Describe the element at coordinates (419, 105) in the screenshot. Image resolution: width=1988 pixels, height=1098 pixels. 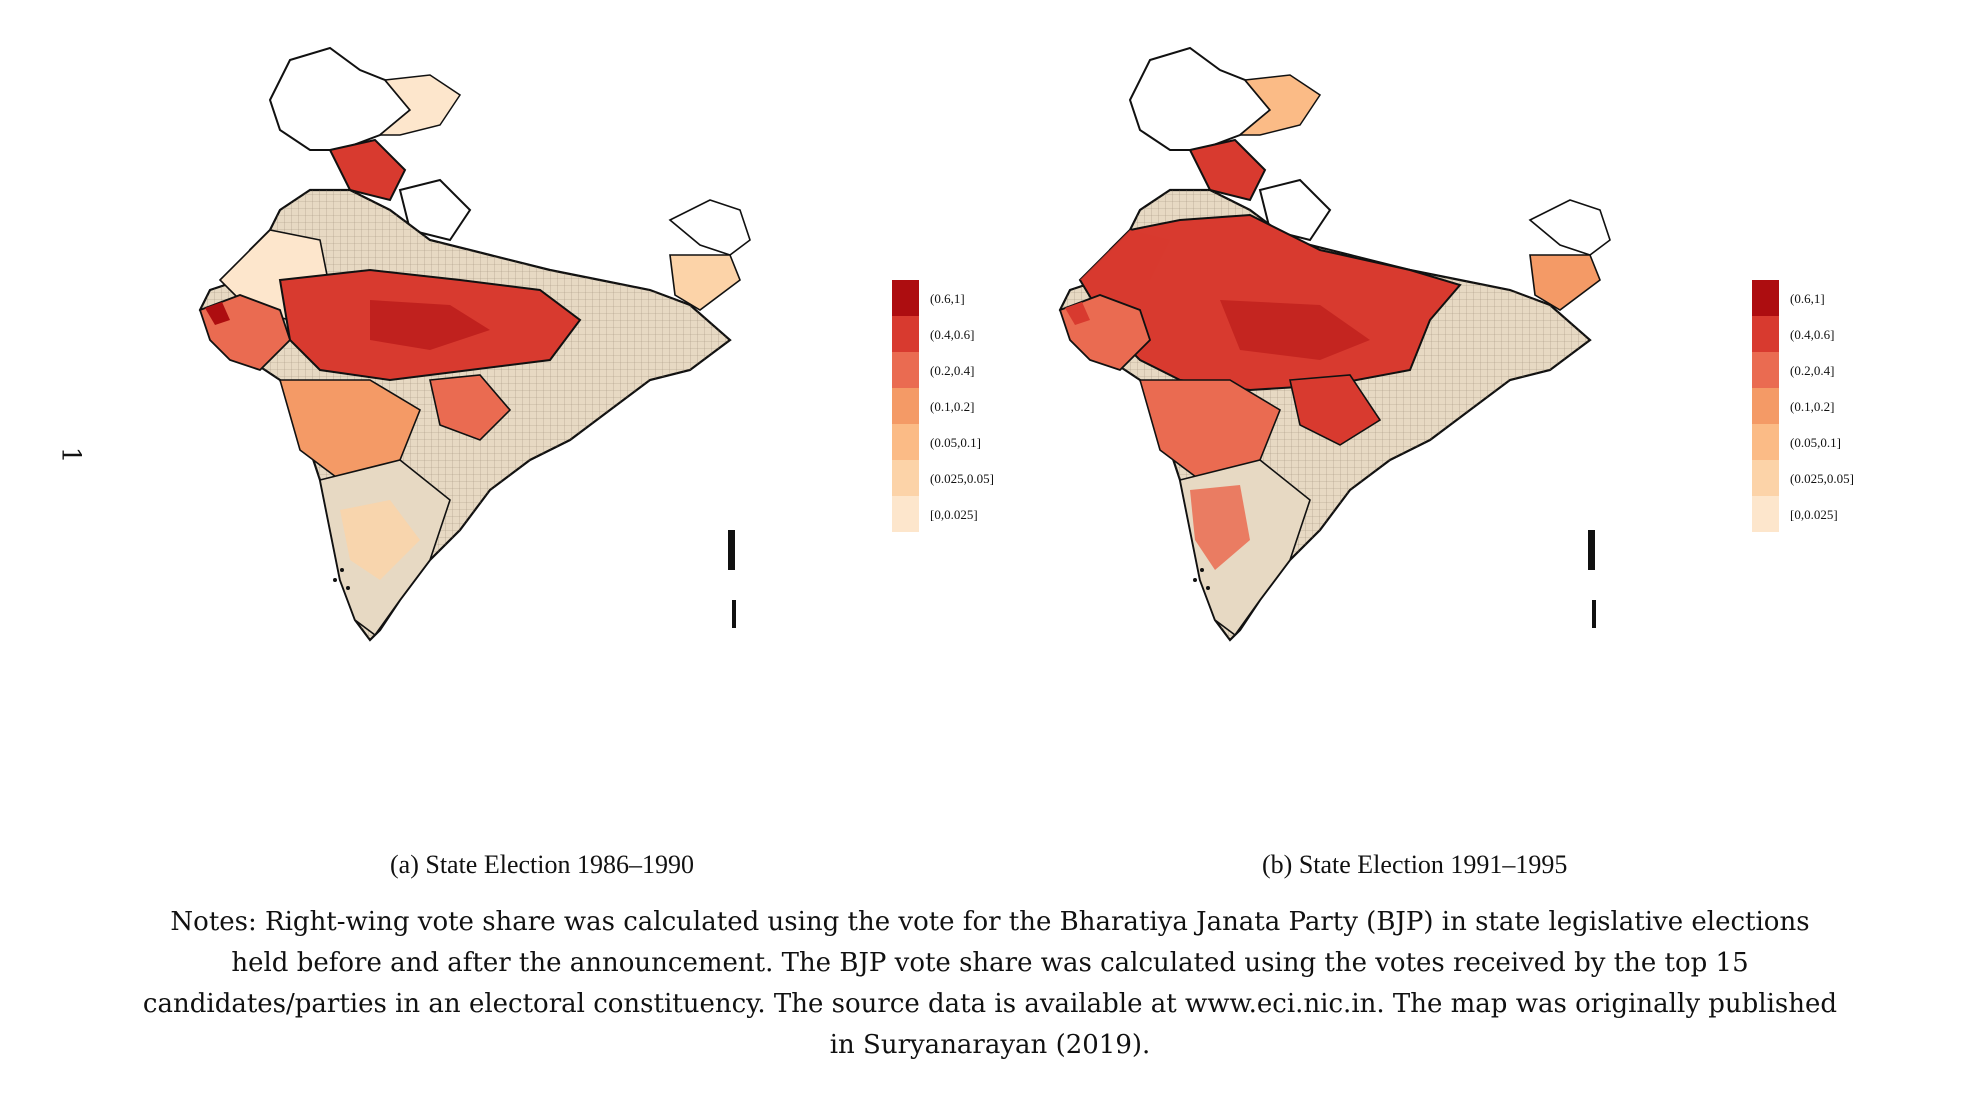
I see `ladakh-region` at that location.